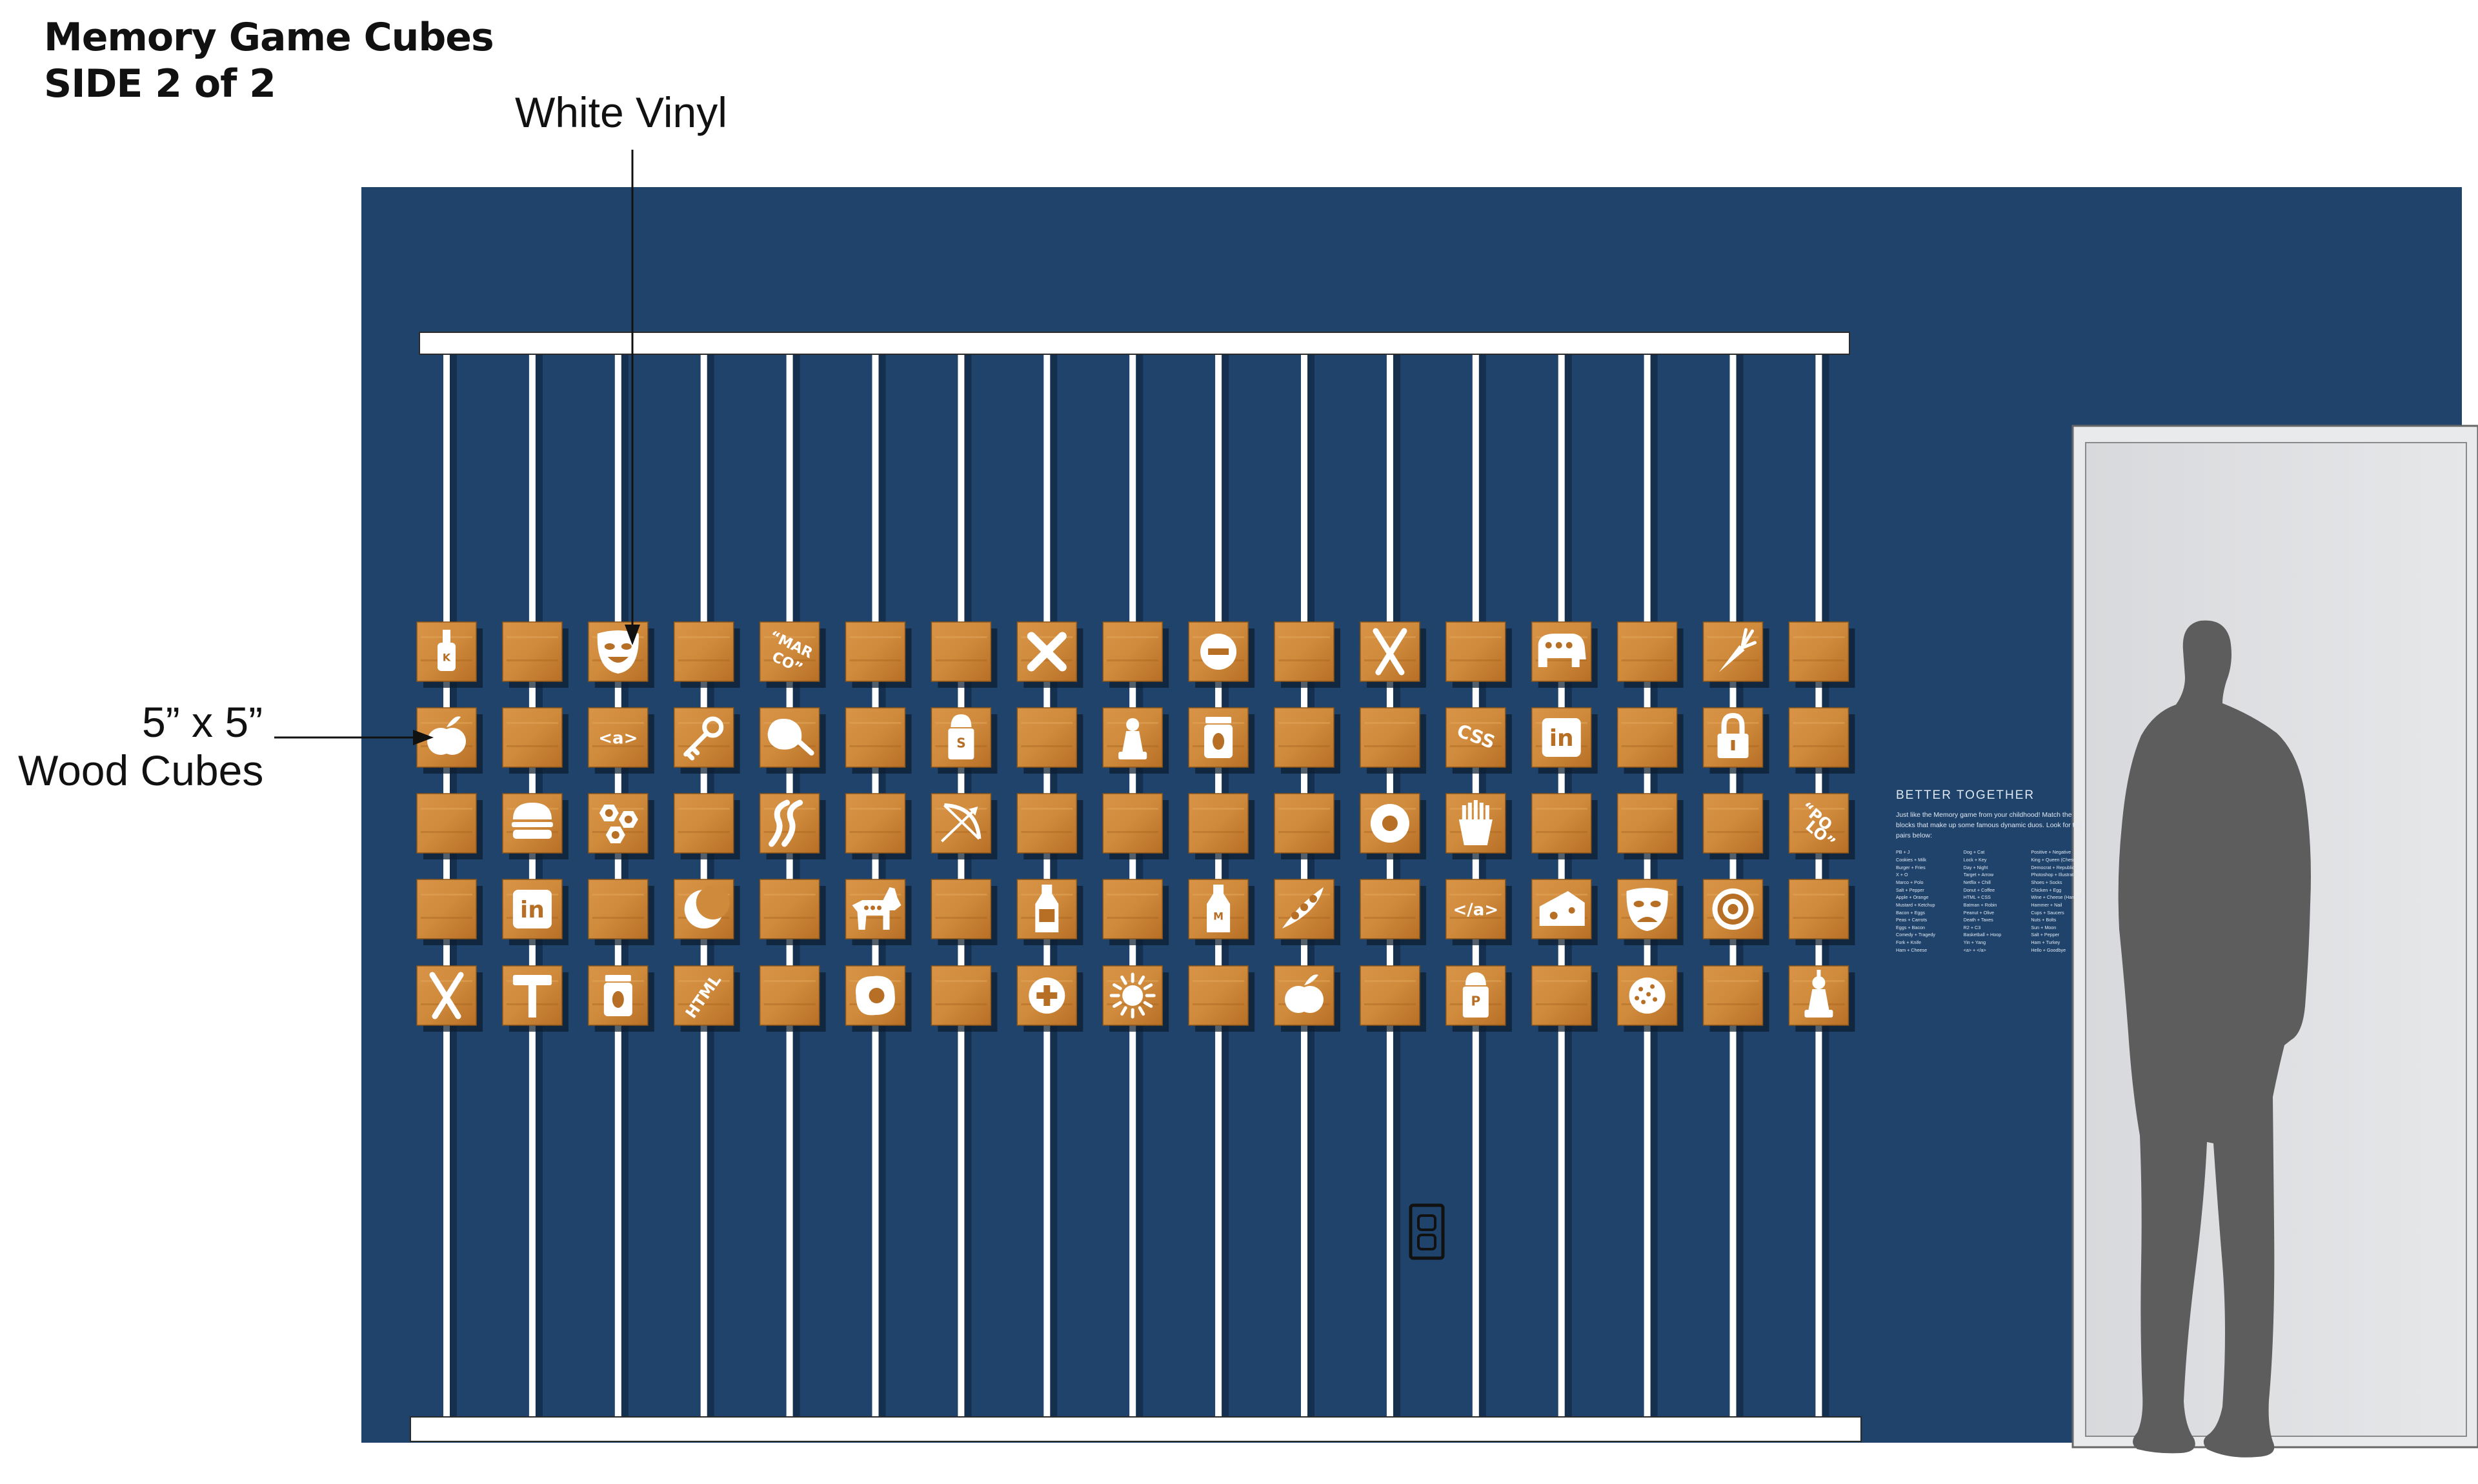  What do you see at coordinates (618, 978) in the screenshot?
I see `jar-lid` at bounding box center [618, 978].